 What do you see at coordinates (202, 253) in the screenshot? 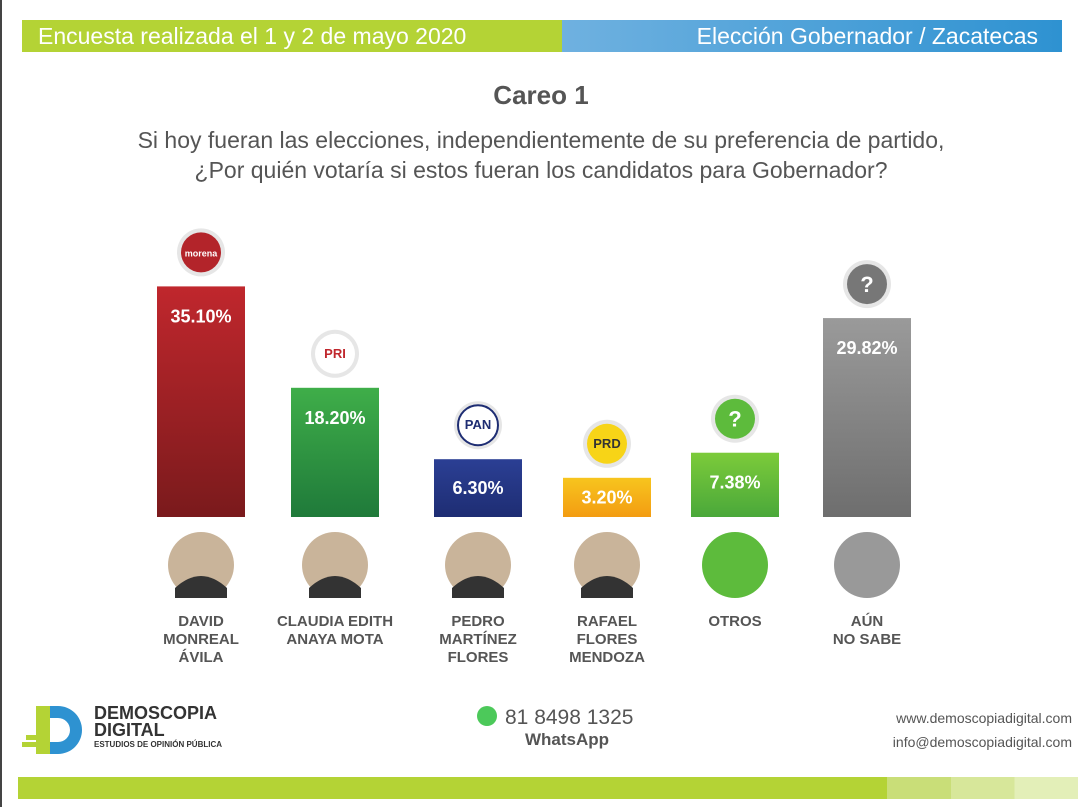
I see `party-label: morena` at bounding box center [202, 253].